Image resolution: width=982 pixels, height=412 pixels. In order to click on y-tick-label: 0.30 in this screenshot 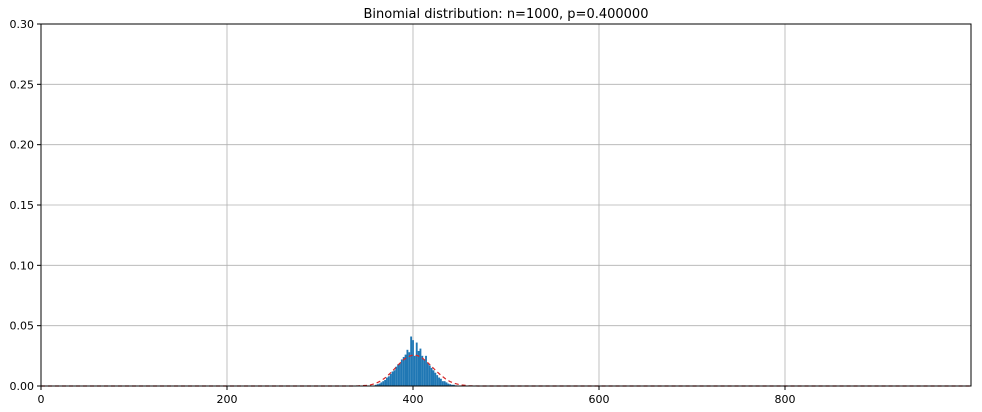, I will do `click(22, 24)`.